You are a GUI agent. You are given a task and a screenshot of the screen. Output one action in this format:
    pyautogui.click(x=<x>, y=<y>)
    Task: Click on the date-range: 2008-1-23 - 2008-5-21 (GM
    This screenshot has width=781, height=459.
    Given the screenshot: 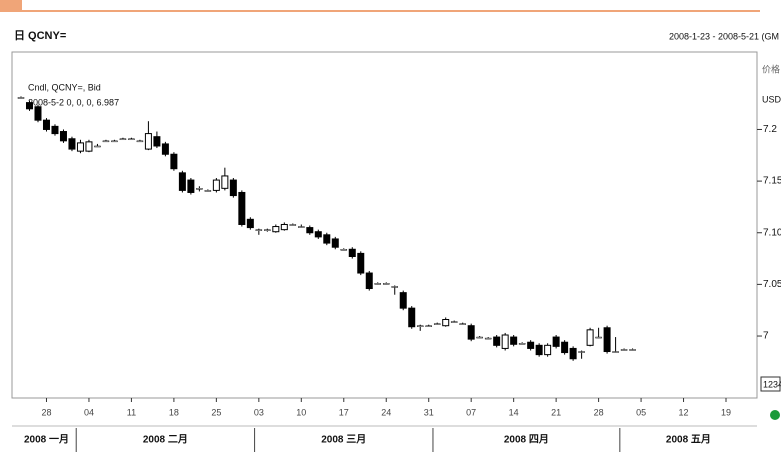 What is the action you would take?
    pyautogui.click(x=724, y=36)
    